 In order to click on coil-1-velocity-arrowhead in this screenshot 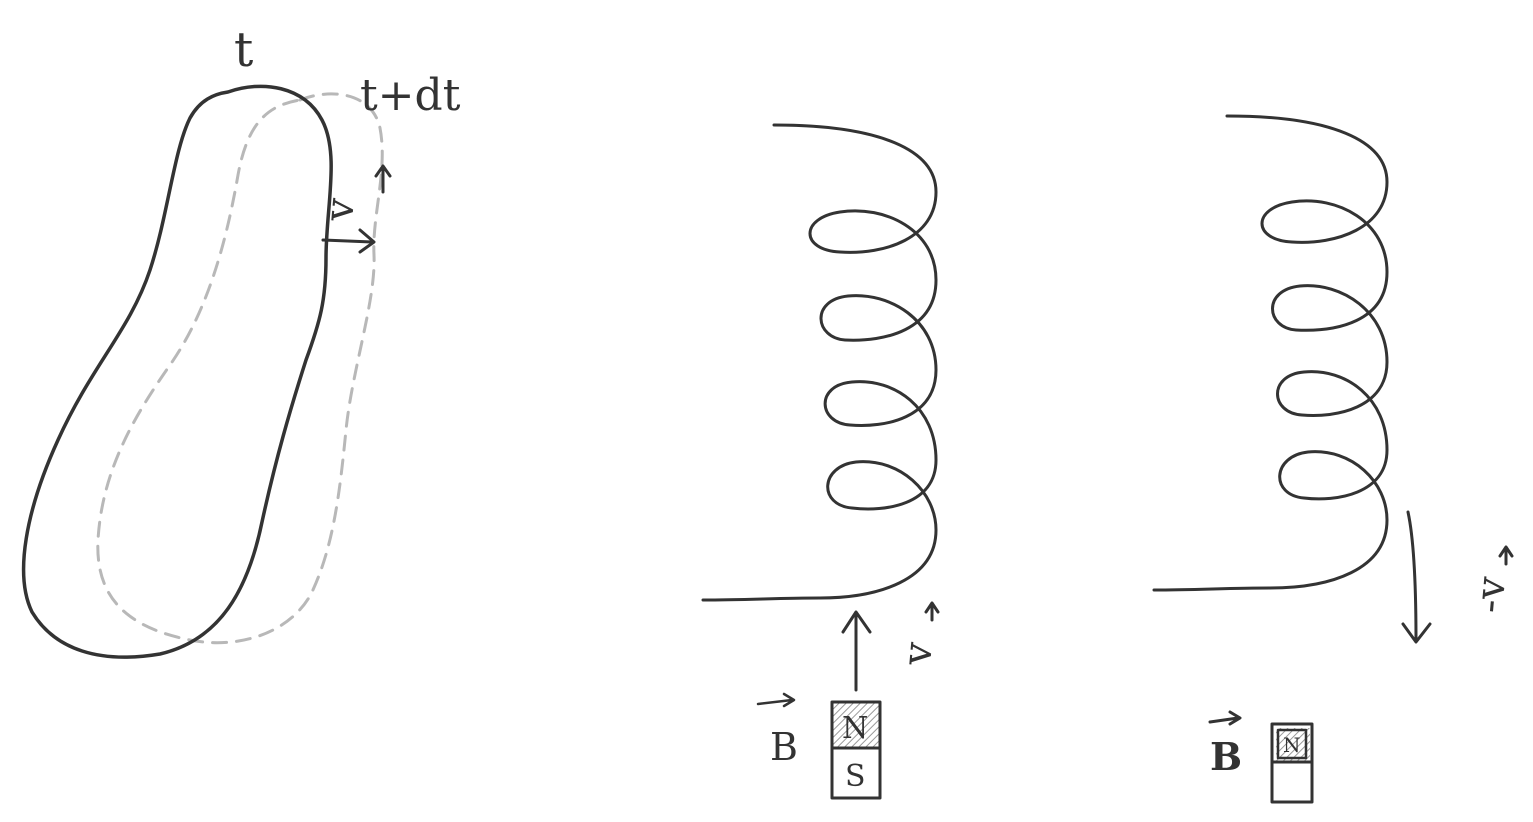, I will do `click(856, 622)`.